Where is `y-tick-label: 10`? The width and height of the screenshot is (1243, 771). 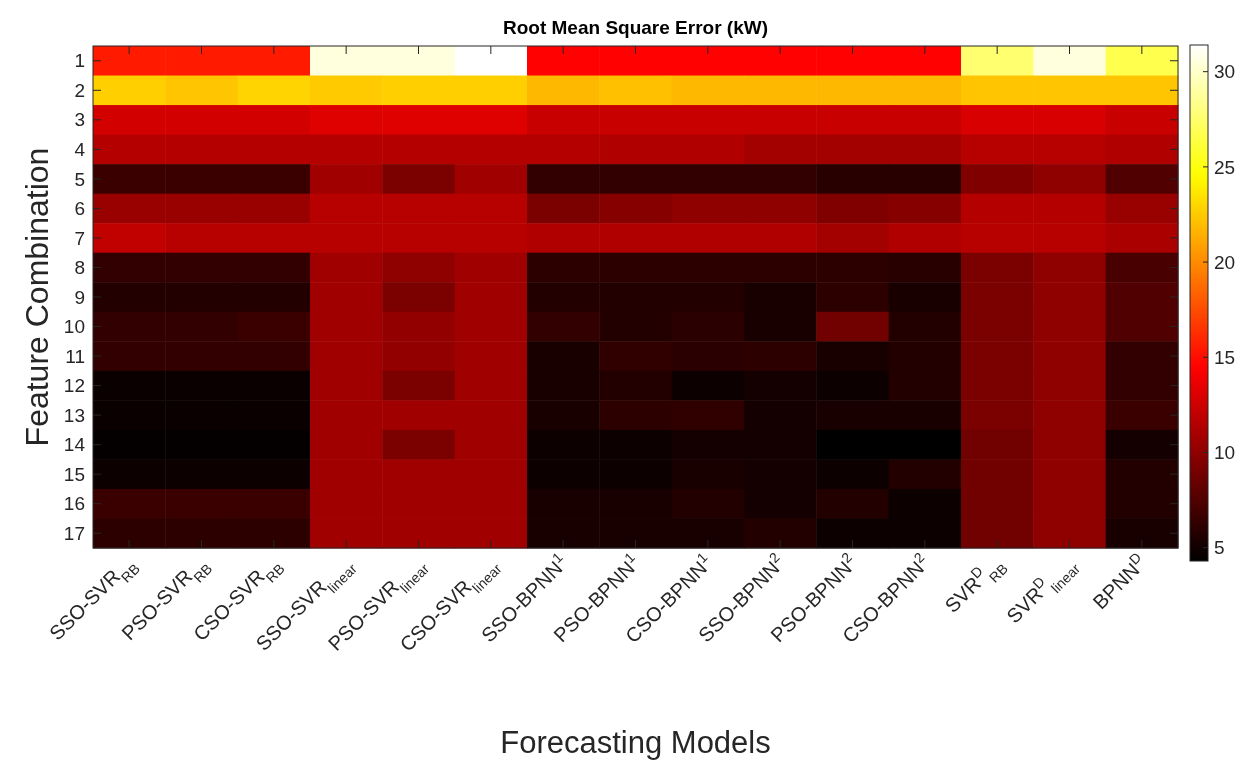
y-tick-label: 10 is located at coordinates (74, 327).